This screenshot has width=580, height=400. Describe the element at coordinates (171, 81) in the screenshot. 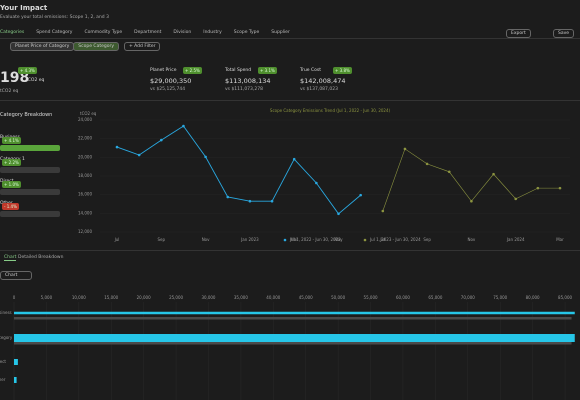

I see `metric-value: $29,000,350` at that location.